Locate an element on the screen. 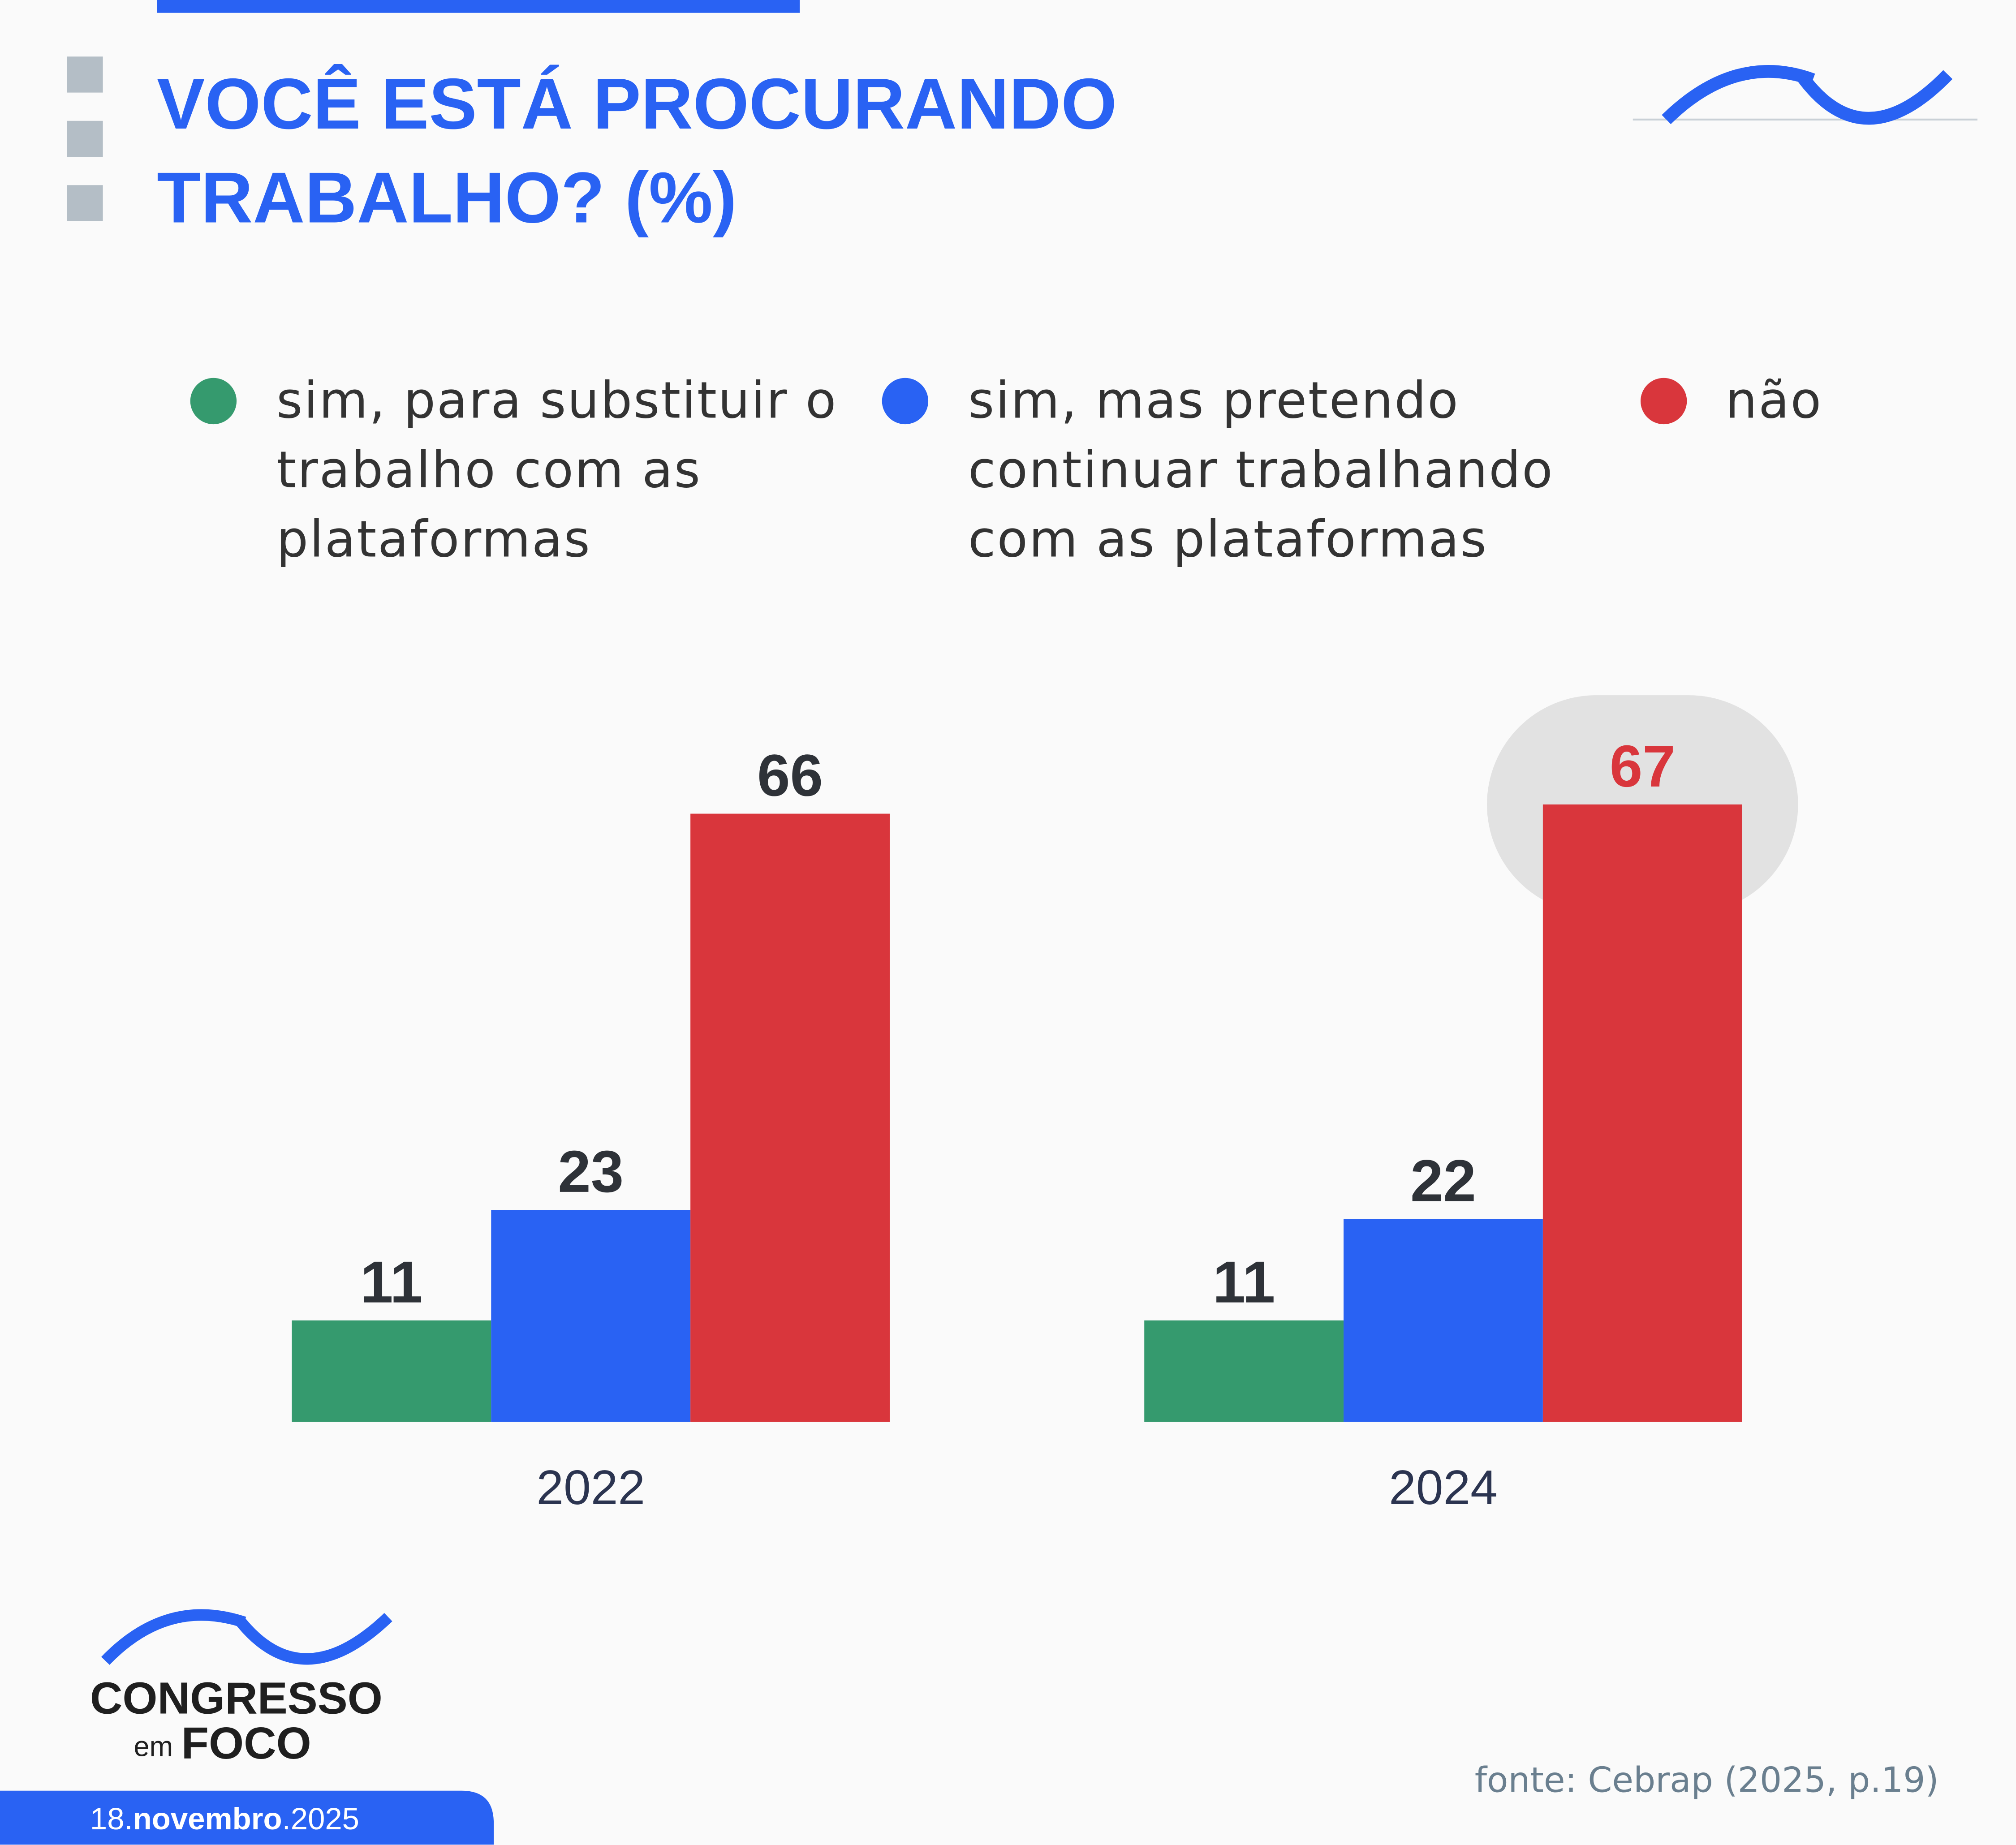 This screenshot has width=2016, height=1845. logo-last: FOCO is located at coordinates (246, 1743).